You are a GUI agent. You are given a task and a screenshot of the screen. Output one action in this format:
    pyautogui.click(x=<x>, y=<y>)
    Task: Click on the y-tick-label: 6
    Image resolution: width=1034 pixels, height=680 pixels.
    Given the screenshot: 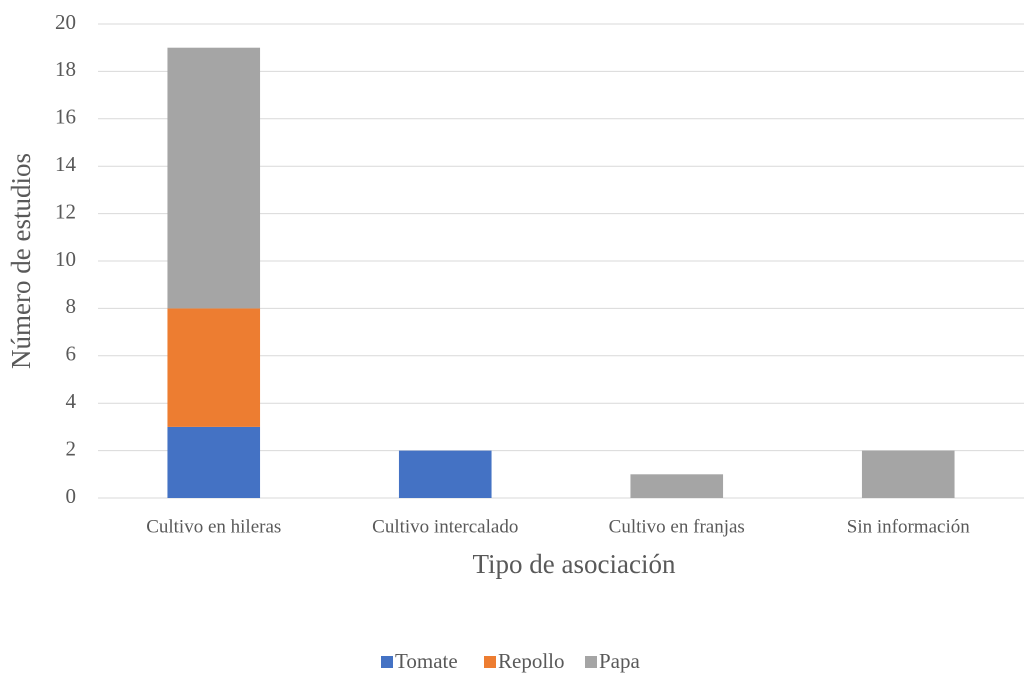 What is the action you would take?
    pyautogui.click(x=71, y=354)
    